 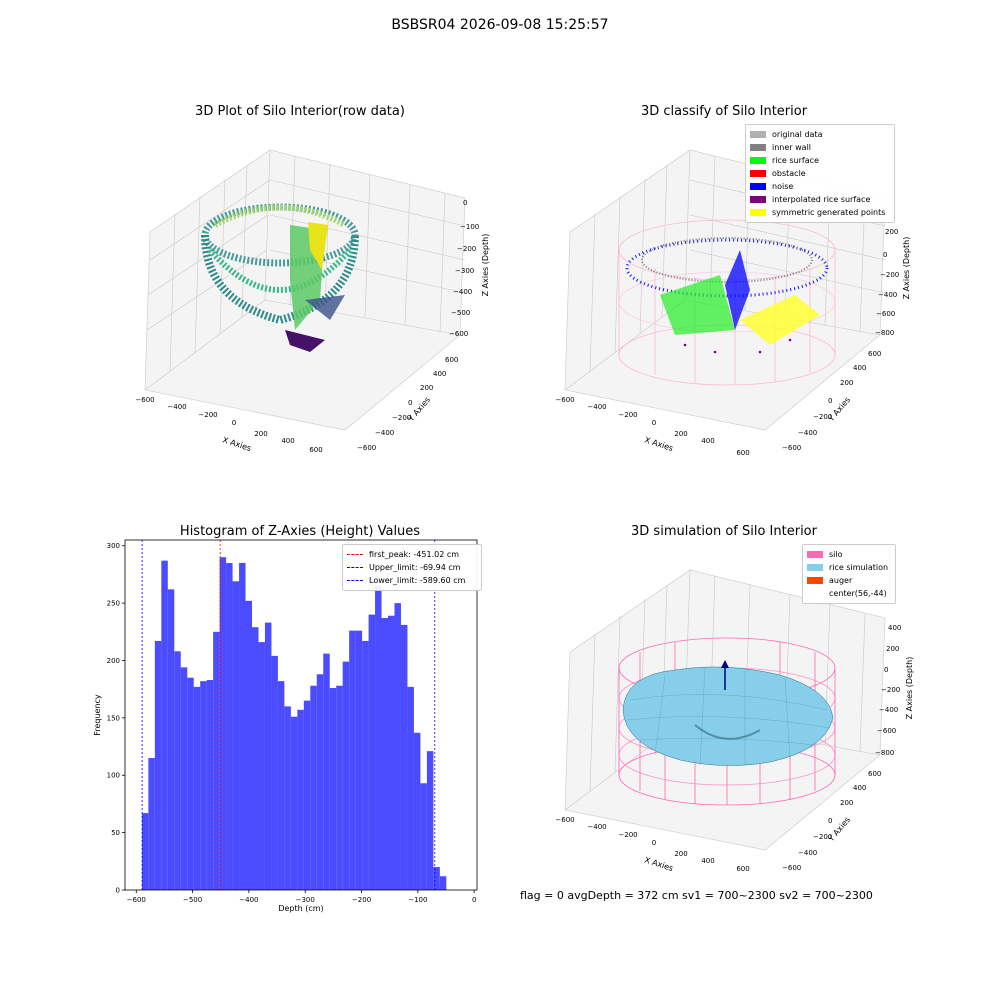 What do you see at coordinates (144, 400) in the screenshot?
I see `raw-xtick: −600` at bounding box center [144, 400].